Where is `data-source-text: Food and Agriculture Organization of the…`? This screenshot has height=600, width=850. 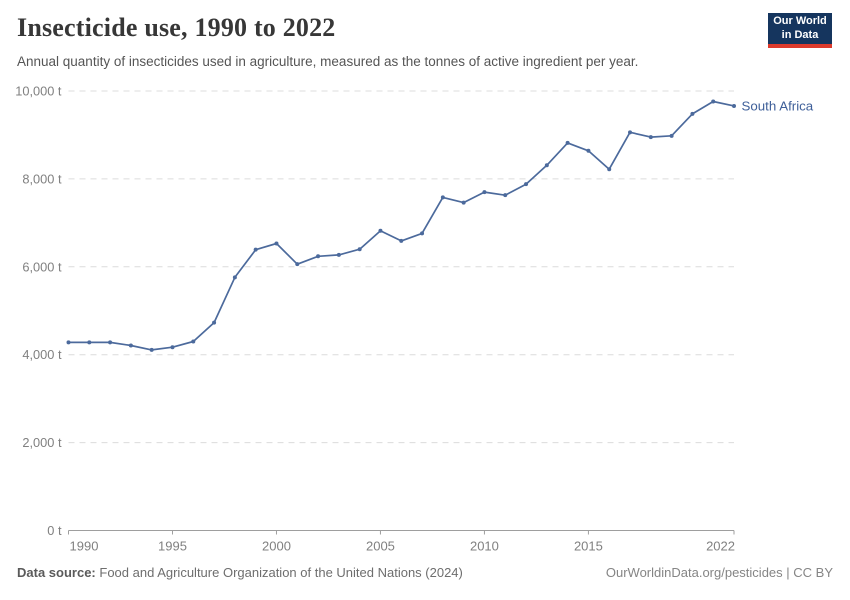
data-source-text: Food and Agriculture Organization of the… is located at coordinates (281, 572).